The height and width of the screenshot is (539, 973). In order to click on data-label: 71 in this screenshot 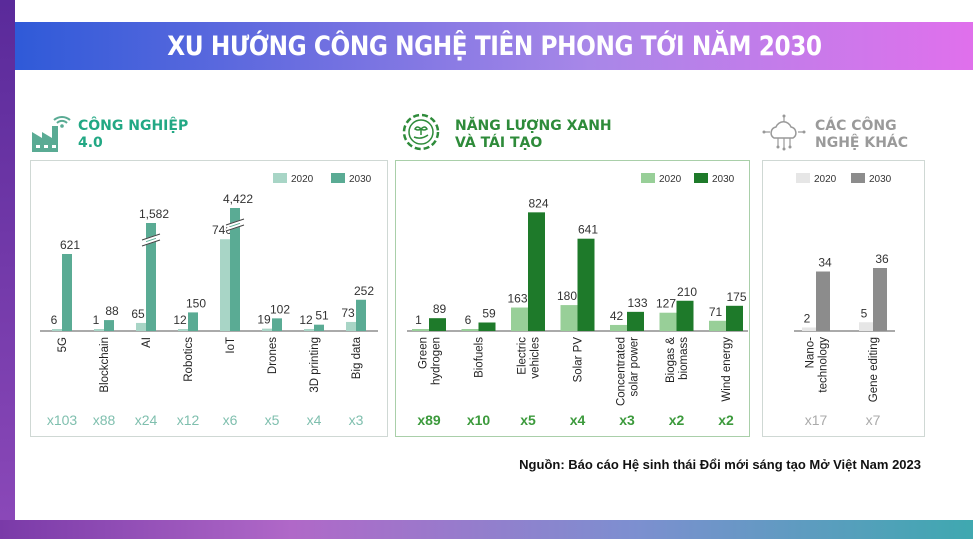, I will do `click(716, 312)`.